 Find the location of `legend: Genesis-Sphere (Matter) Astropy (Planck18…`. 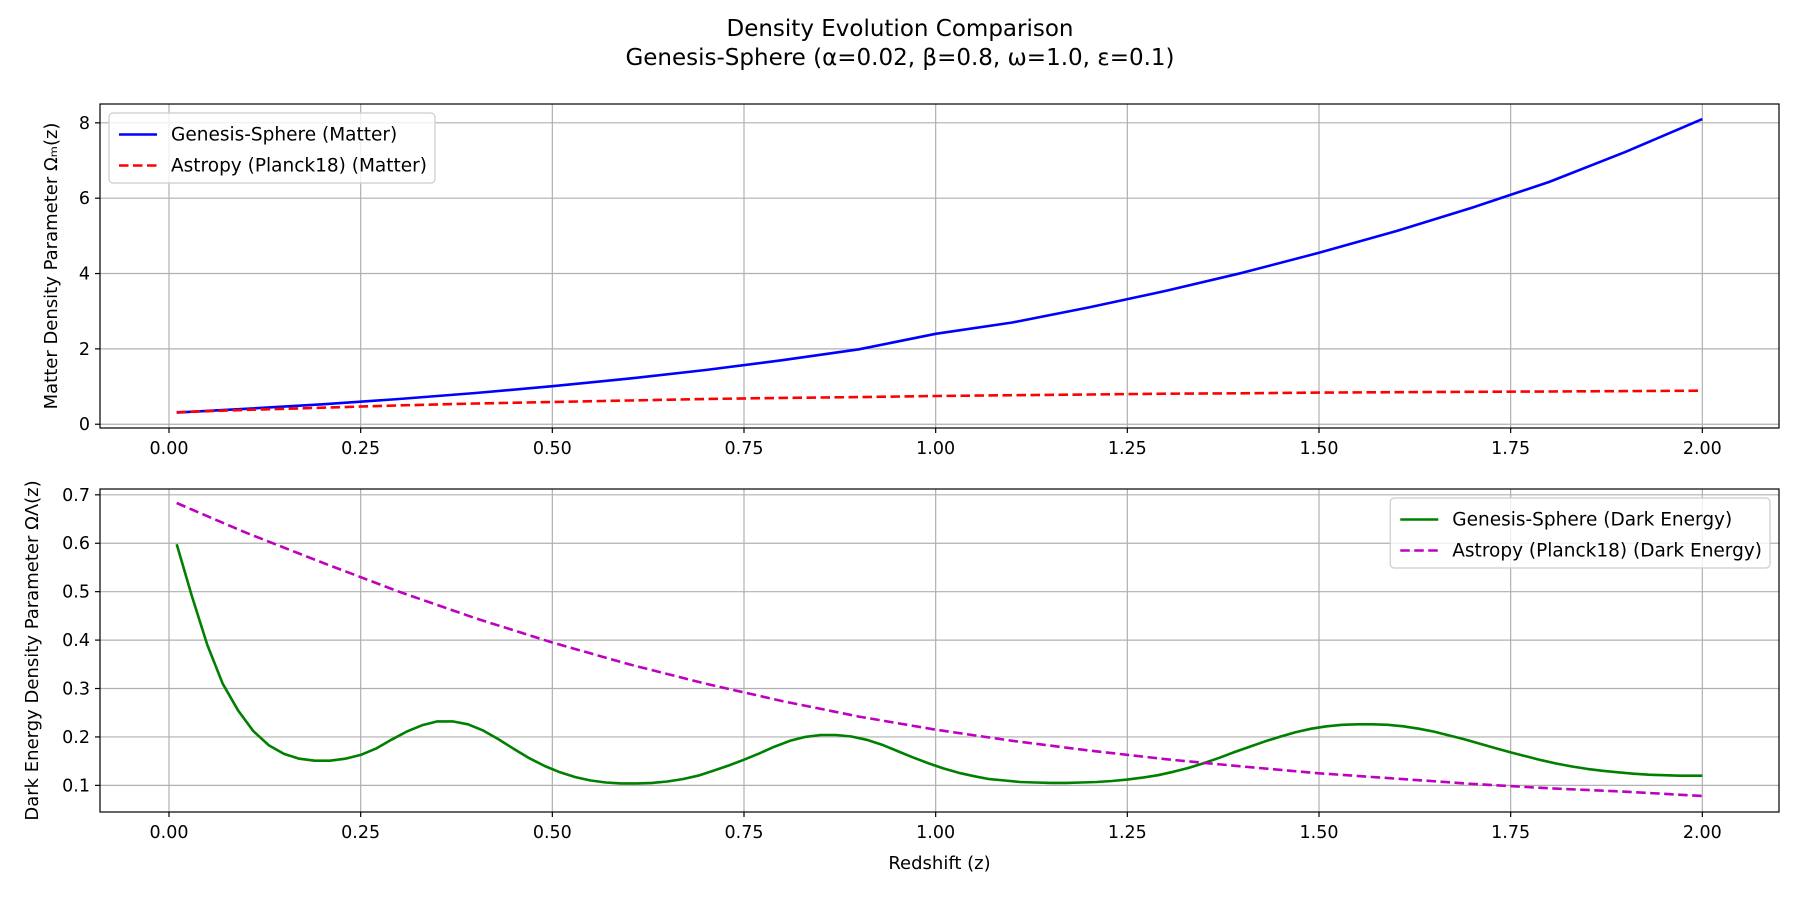

legend: Genesis-Sphere (Matter) Astropy (Planck18… is located at coordinates (272, 148).